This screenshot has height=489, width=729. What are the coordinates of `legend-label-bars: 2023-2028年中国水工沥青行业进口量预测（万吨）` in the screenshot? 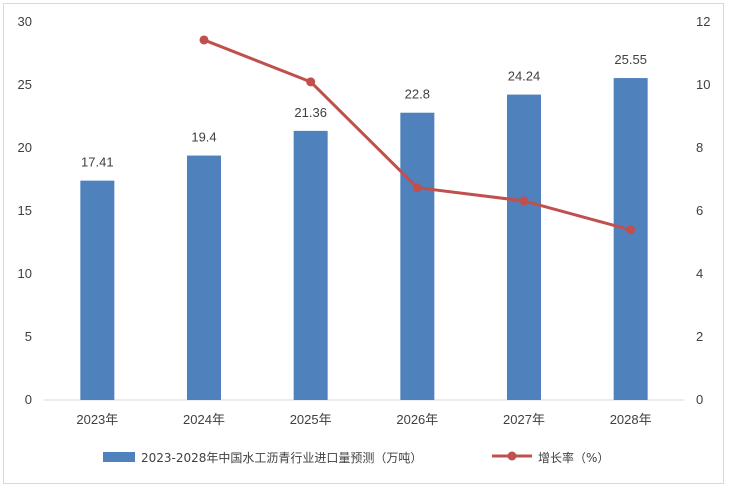 It's located at (281, 457).